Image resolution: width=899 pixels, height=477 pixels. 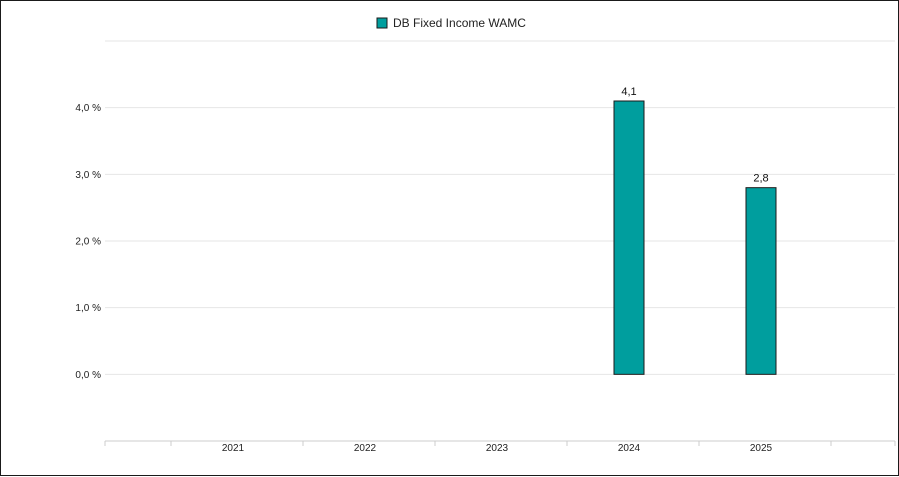 What do you see at coordinates (382, 23) in the screenshot?
I see `legend-swatch` at bounding box center [382, 23].